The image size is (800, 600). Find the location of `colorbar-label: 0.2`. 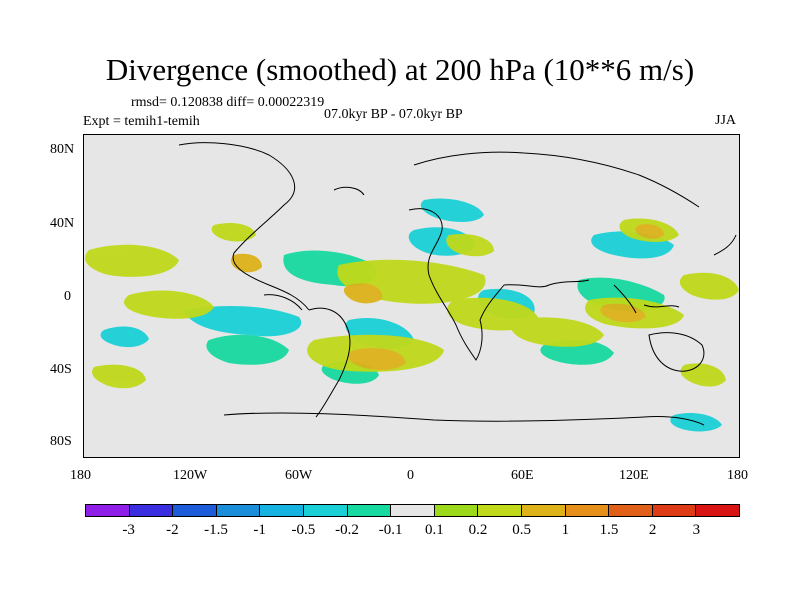

colorbar-label: 0.2 is located at coordinates (478, 530).